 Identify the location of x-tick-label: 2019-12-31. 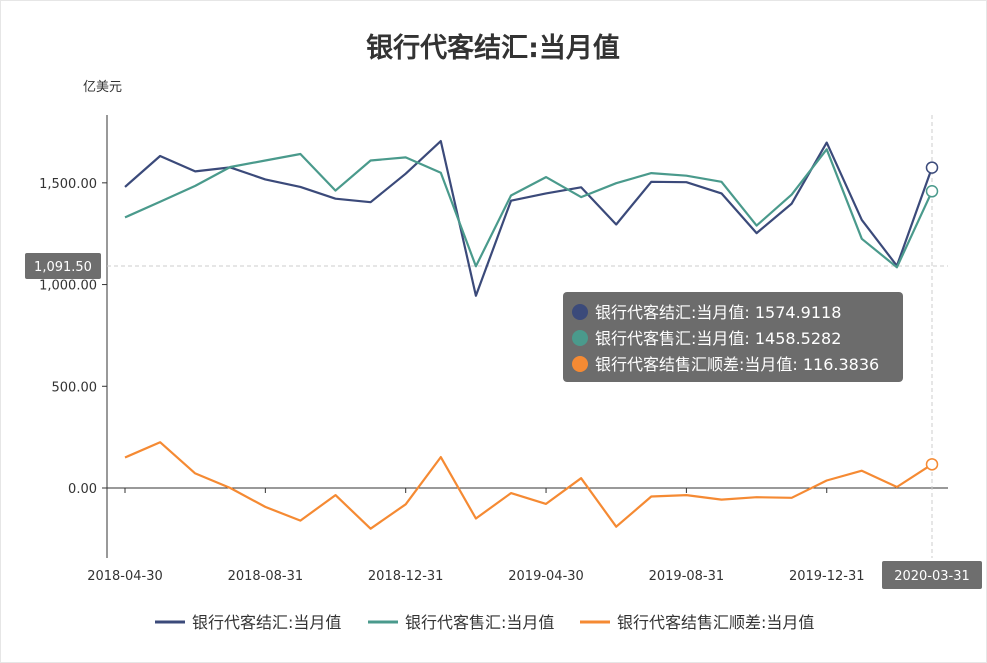
(827, 576).